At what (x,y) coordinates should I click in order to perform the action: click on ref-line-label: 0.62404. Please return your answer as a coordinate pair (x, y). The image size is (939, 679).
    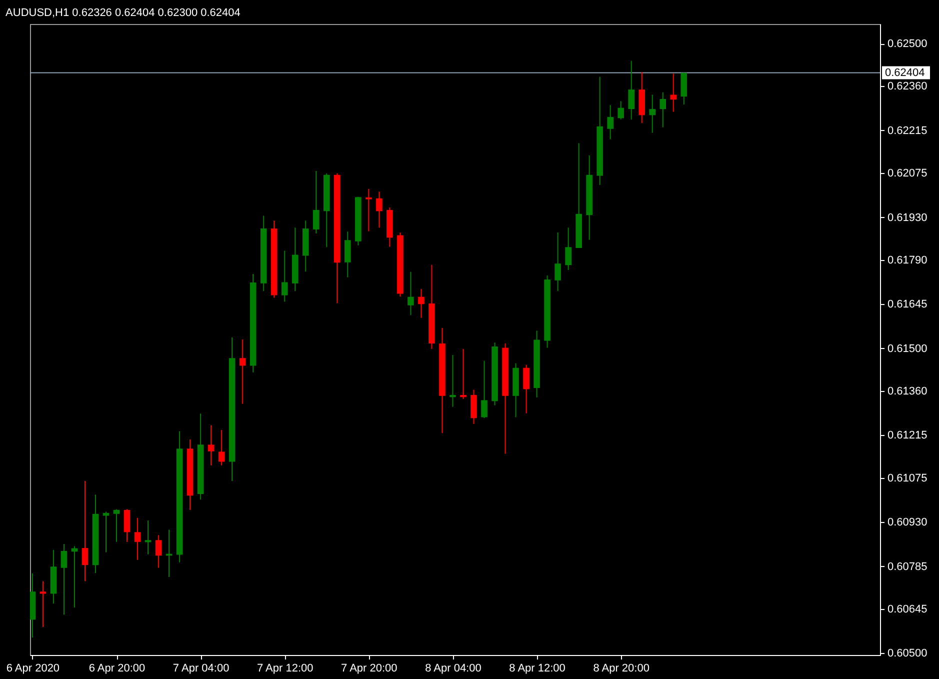
    Looking at the image, I should click on (905, 72).